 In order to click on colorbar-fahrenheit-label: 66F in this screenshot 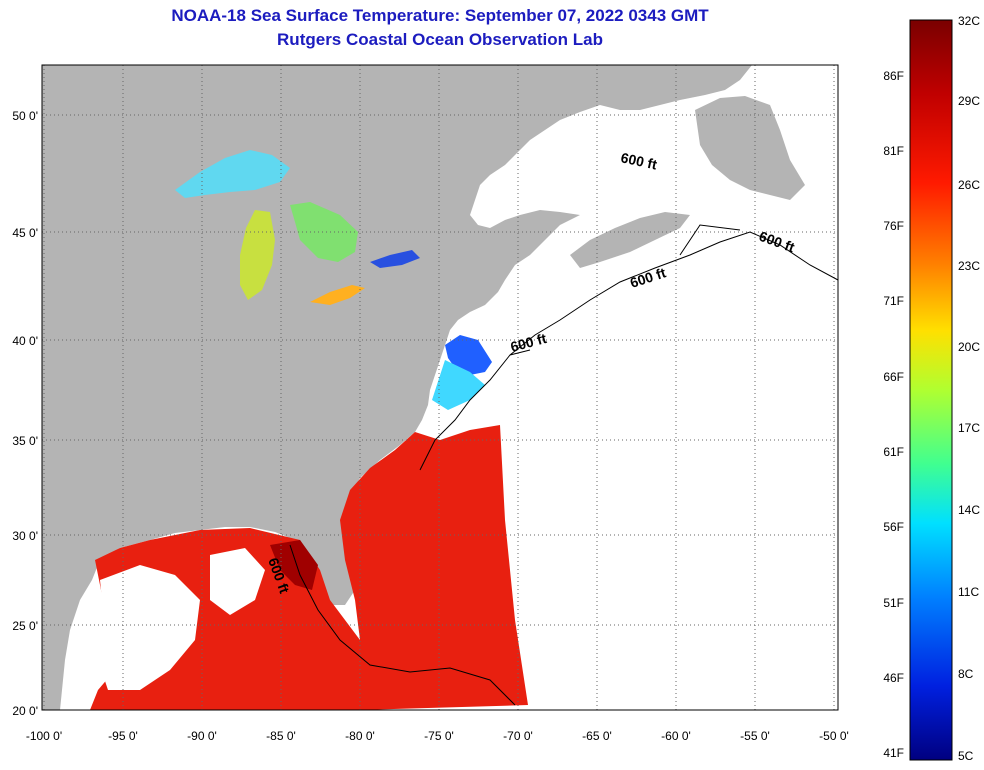, I will do `click(893, 377)`.